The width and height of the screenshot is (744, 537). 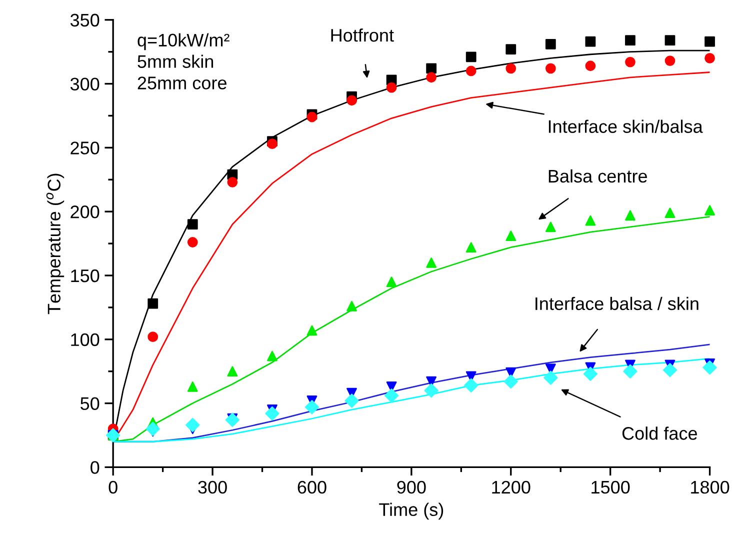 I want to click on x-tick-label: 900, so click(x=411, y=487).